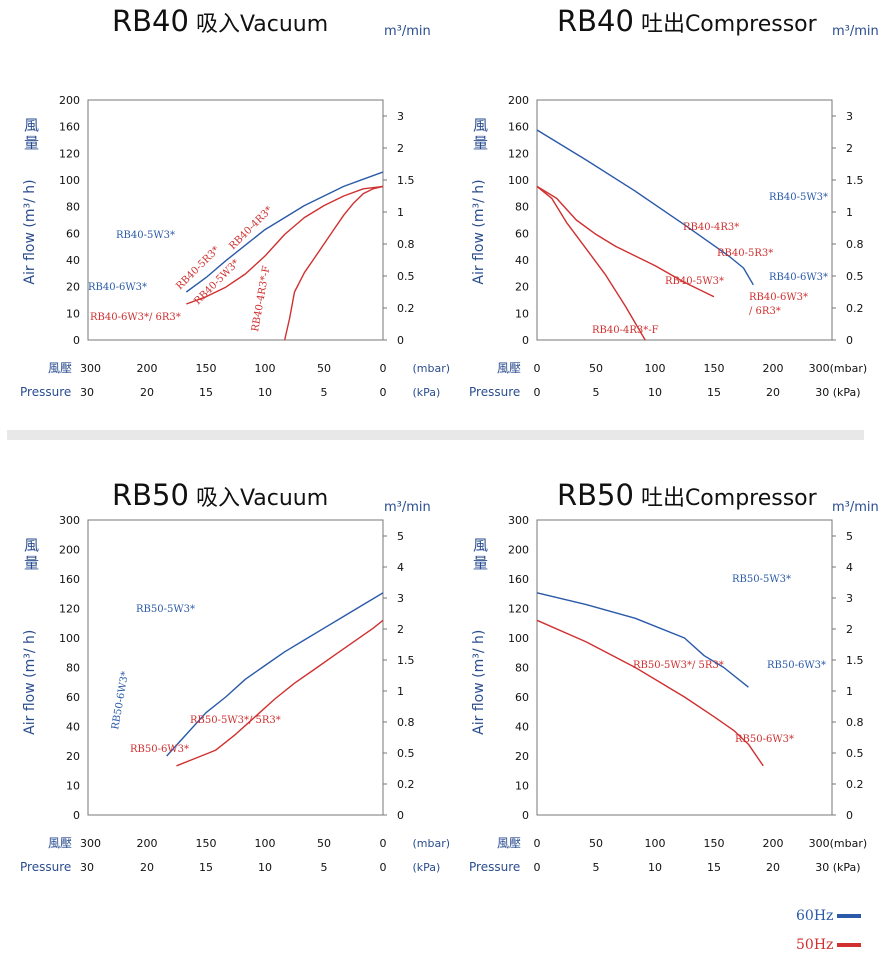  I want to click on x-tick-mbar: (mbar), so click(432, 368).